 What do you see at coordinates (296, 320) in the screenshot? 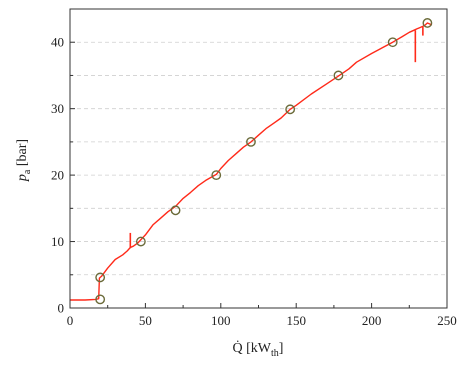
I see `x-tick-label: 150` at bounding box center [296, 320].